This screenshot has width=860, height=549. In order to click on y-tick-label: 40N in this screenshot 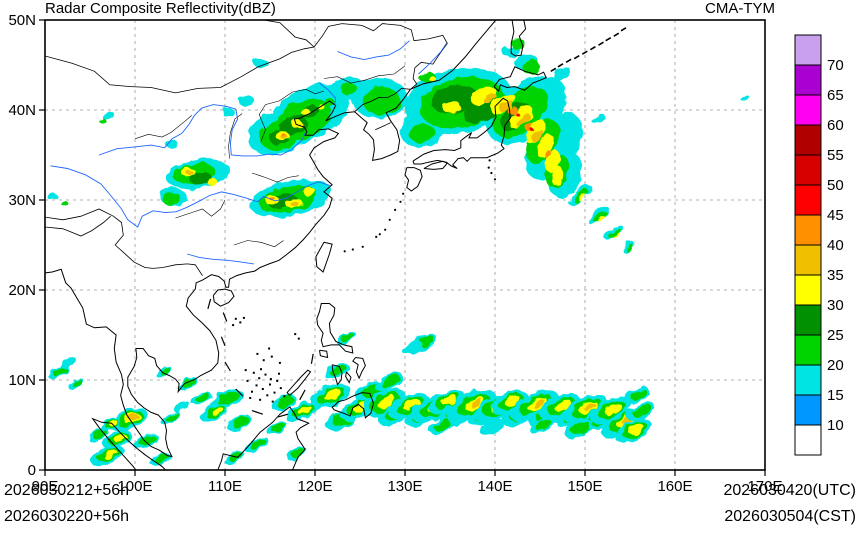, I will do `click(22, 110)`.